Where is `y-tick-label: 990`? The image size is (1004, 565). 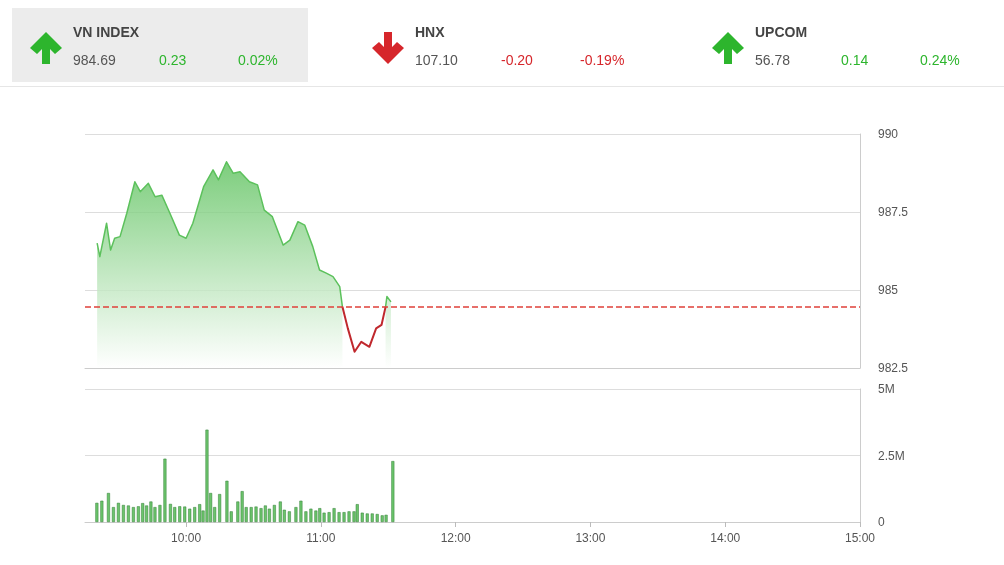
y-tick-label: 990 is located at coordinates (888, 134).